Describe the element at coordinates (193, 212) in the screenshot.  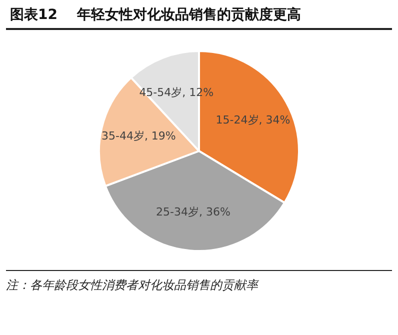
I see `slice-label: 25-34岁, 36%` at that location.